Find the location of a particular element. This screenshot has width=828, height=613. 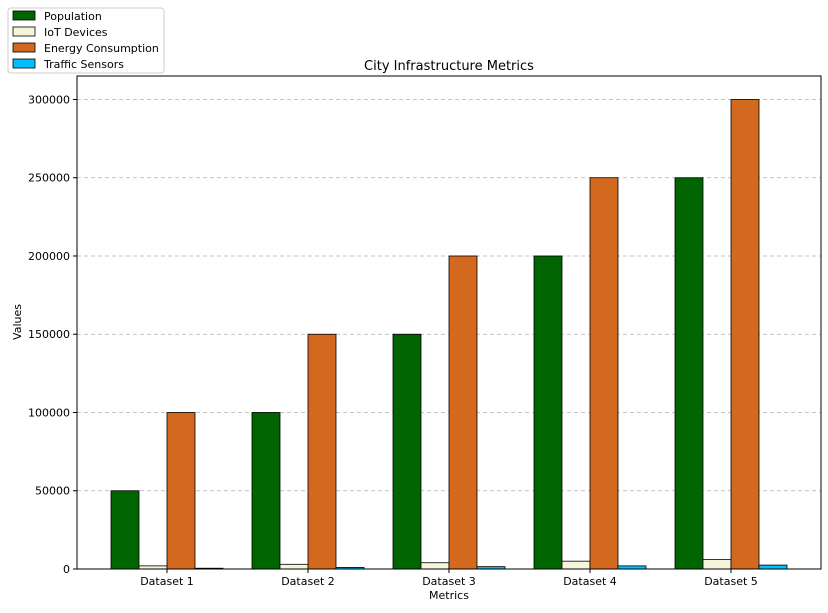

bar-traffic-sensors is located at coordinates (773, 567).